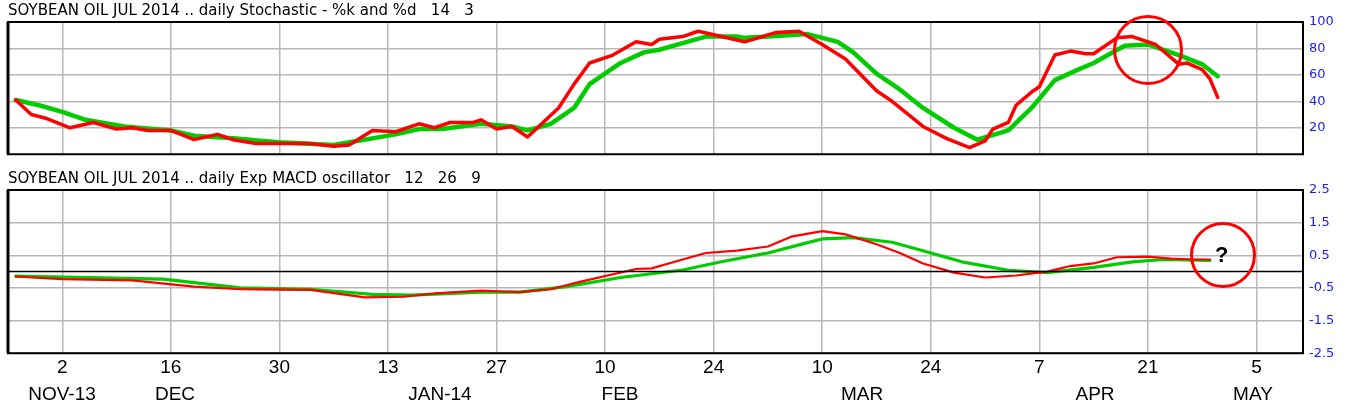 This screenshot has height=408, width=1361. What do you see at coordinates (1148, 366) in the screenshot?
I see `x-tick-label: 21` at bounding box center [1148, 366].